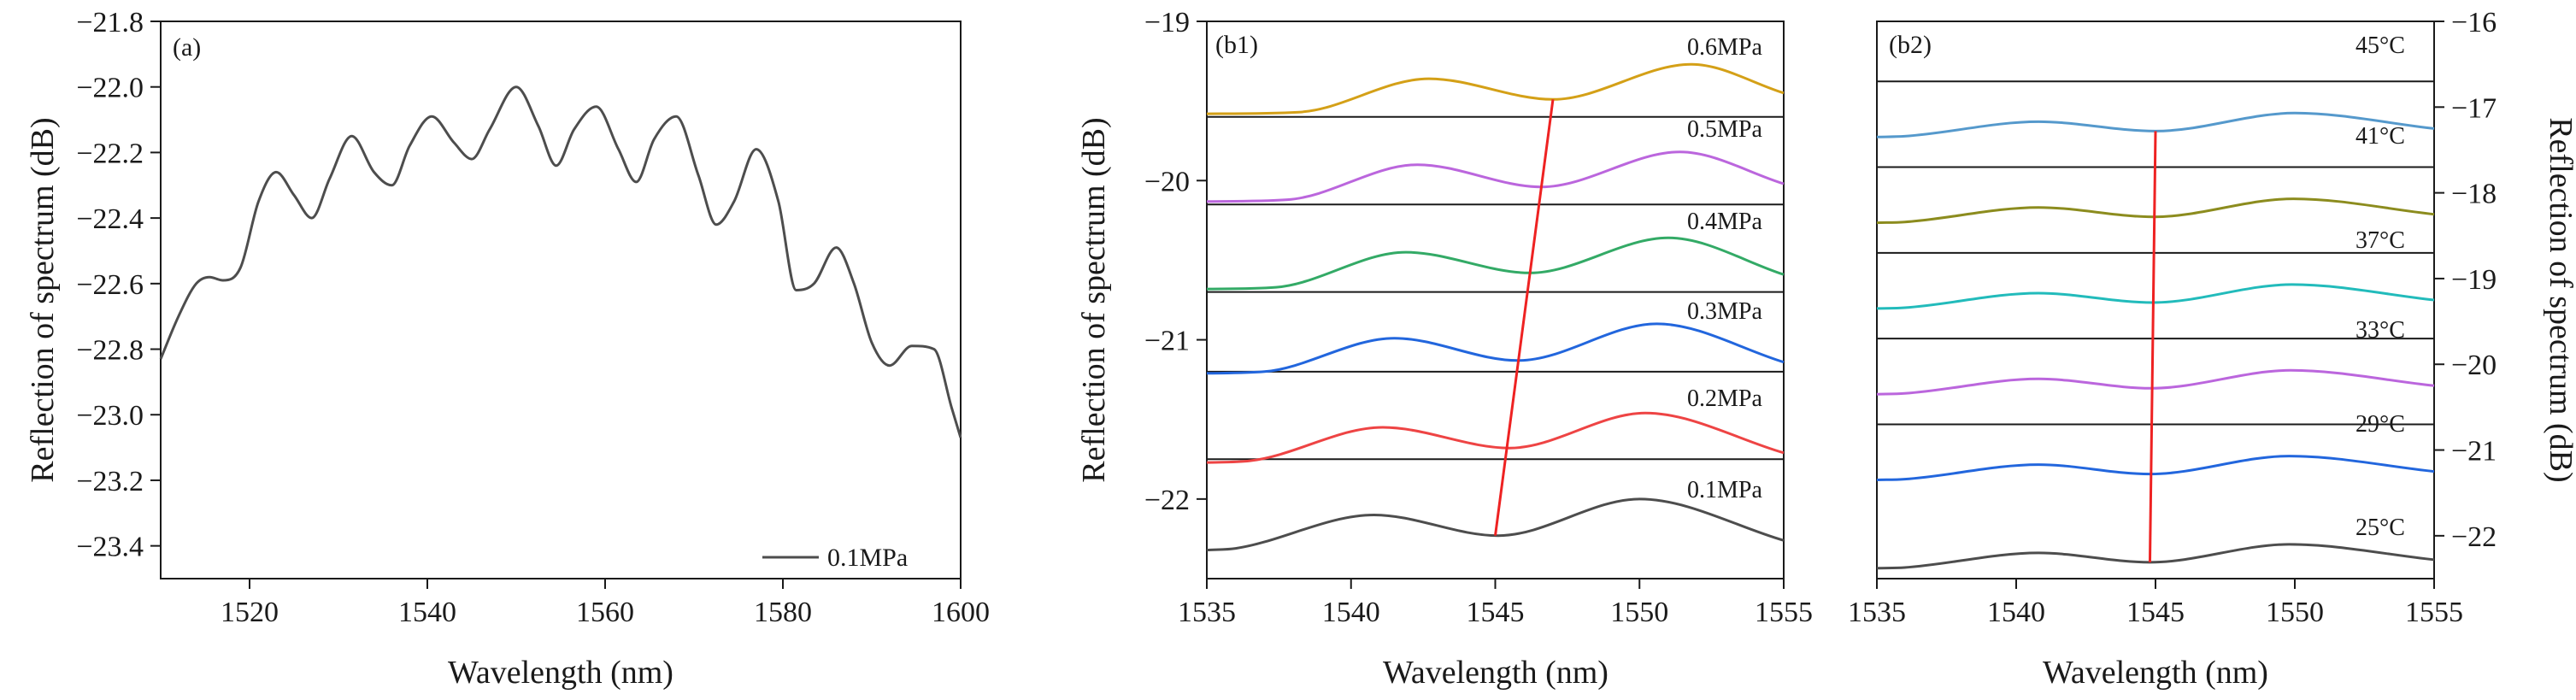 Image resolution: width=2576 pixels, height=700 pixels. I want to click on y-tick-label-a-6: −23.0, so click(110, 416).